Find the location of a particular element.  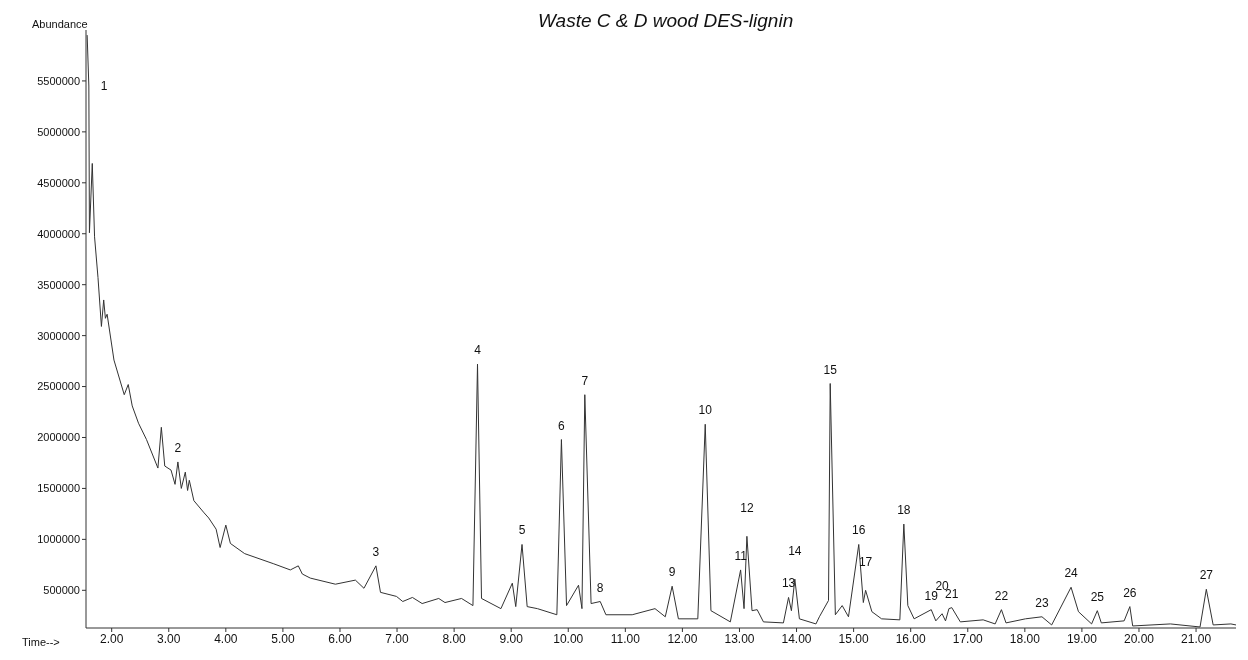

annotation: 27 is located at coordinates (1206, 575).